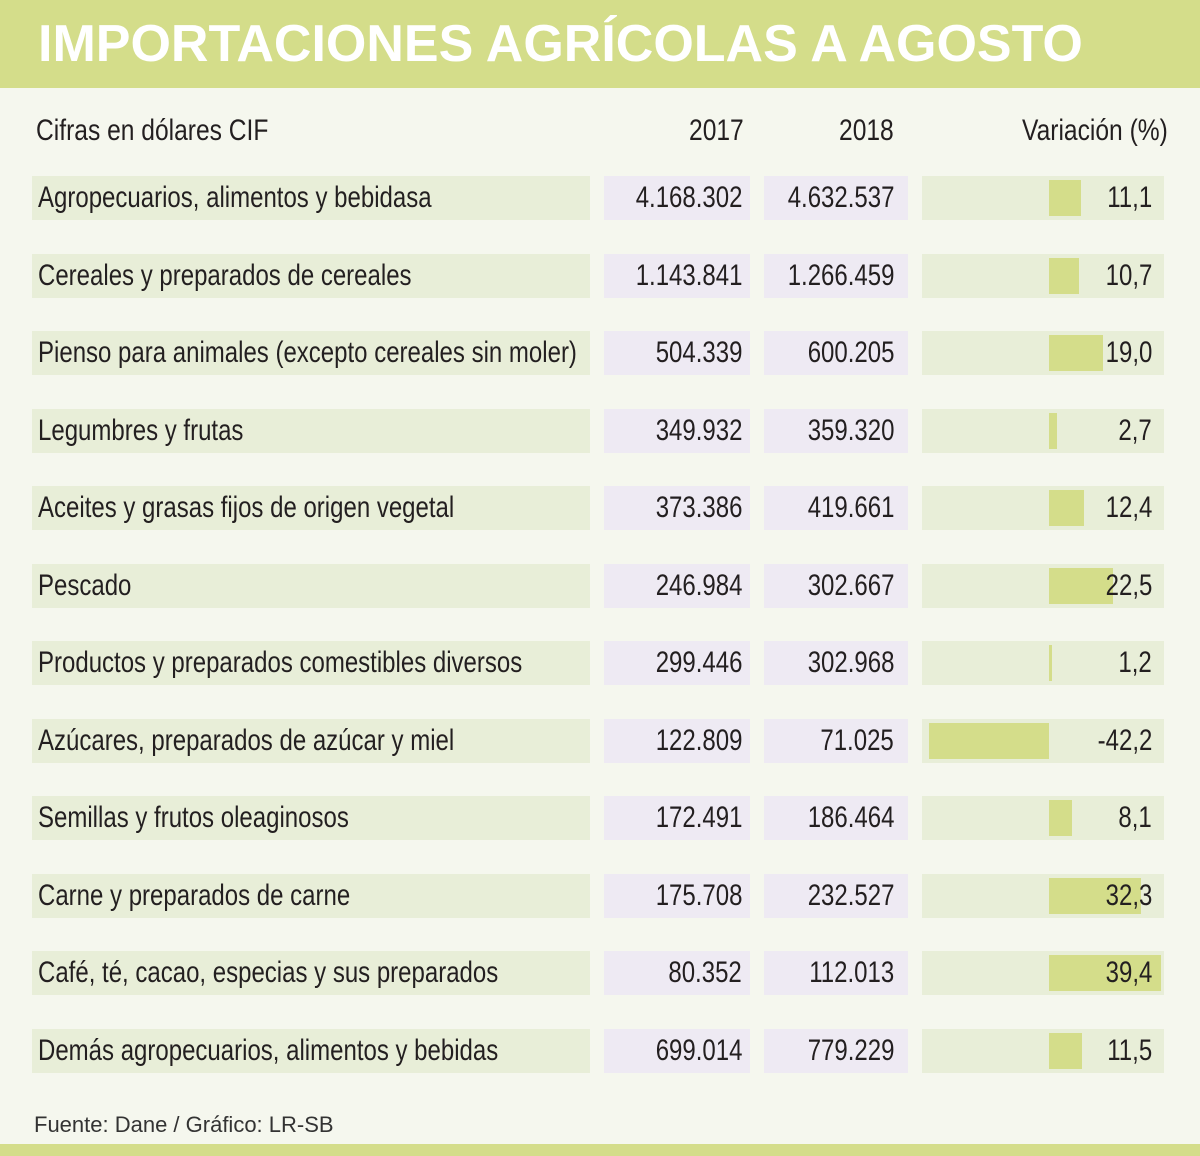 This screenshot has width=1200, height=1156. Describe the element at coordinates (850, 585) in the screenshot. I see `value-2018: 302.667` at that location.